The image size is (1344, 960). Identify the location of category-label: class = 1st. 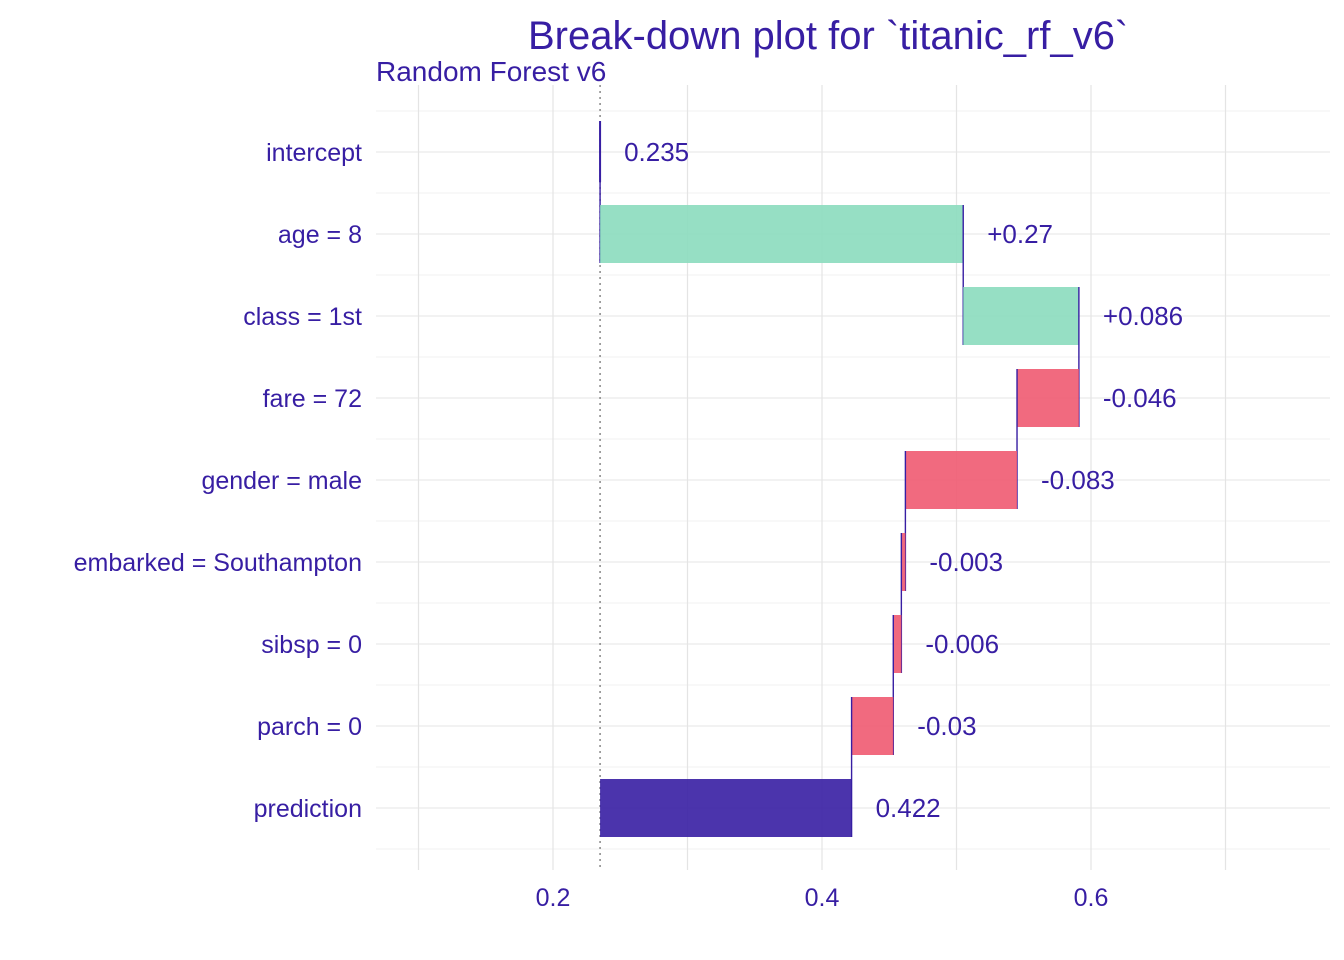
(302, 317).